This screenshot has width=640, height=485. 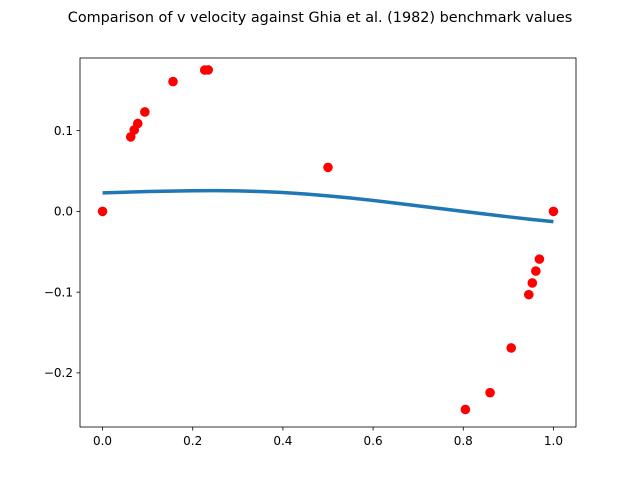 I want to click on y-tick-label: 0.0, so click(x=63, y=212).